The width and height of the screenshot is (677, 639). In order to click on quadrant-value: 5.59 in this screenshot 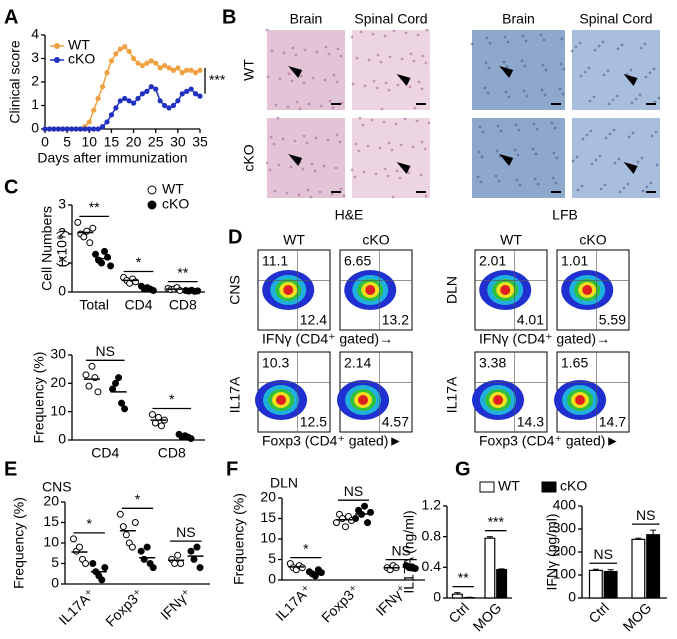, I will do `click(612, 320)`.